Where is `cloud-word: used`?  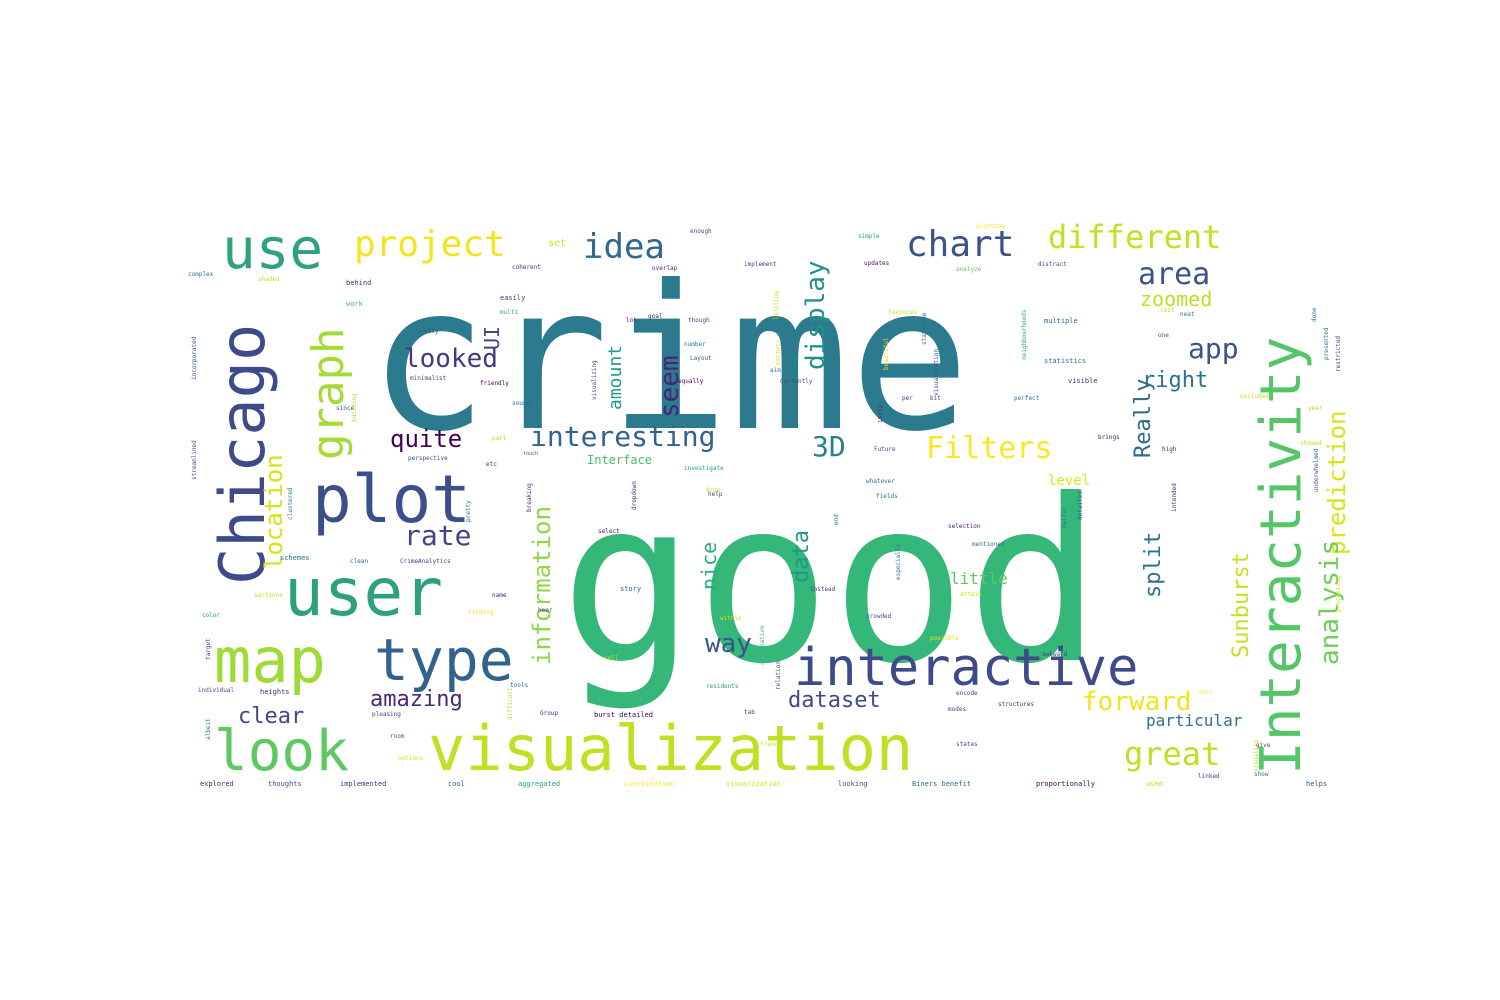 cloud-word: used is located at coordinates (1154, 784).